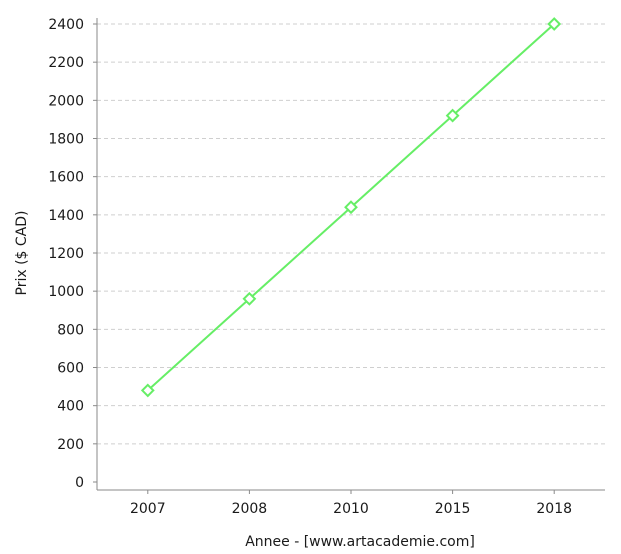 This screenshot has width=621, height=554. I want to click on y-tick-label: 1800, so click(66, 140).